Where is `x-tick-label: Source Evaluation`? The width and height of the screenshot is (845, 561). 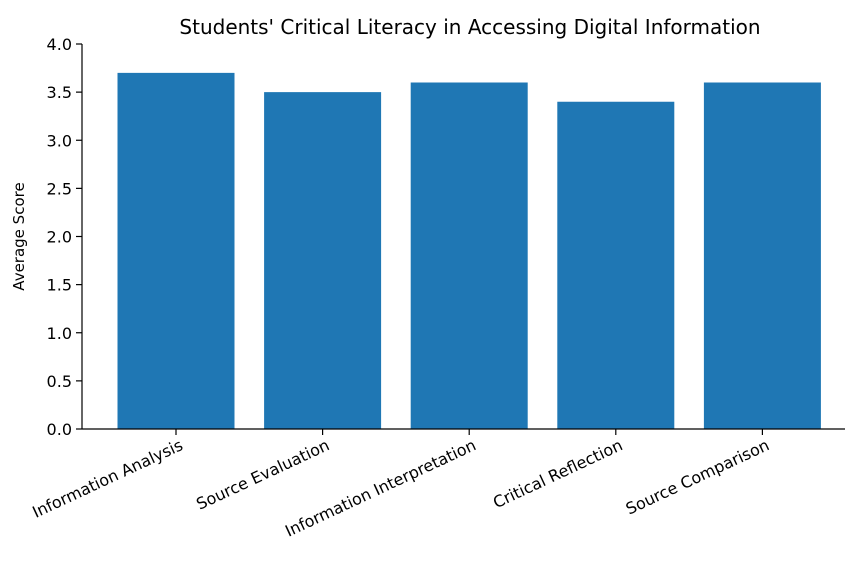 x-tick-label: Source Evaluation is located at coordinates (262, 474).